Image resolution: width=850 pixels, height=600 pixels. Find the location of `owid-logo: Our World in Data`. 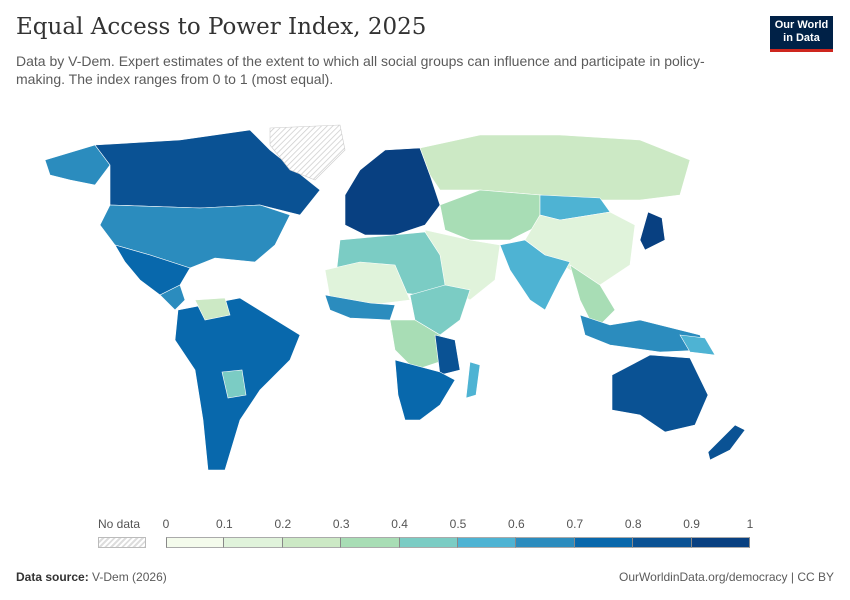

owid-logo: Our World in Data is located at coordinates (801, 34).